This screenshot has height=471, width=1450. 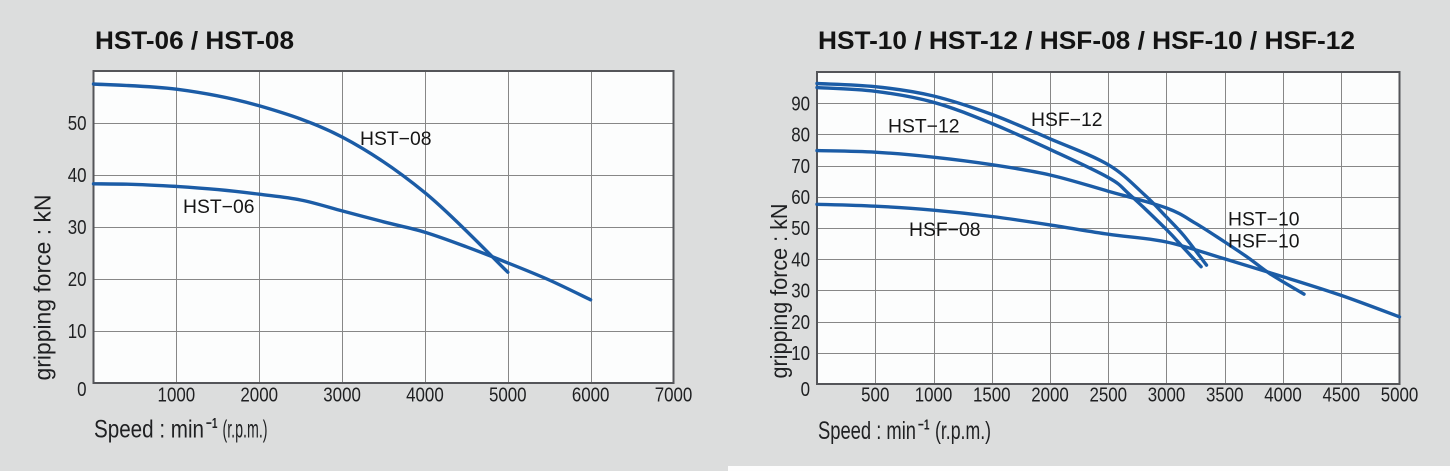 I want to click on svg-text: 70, so click(x=800, y=167).